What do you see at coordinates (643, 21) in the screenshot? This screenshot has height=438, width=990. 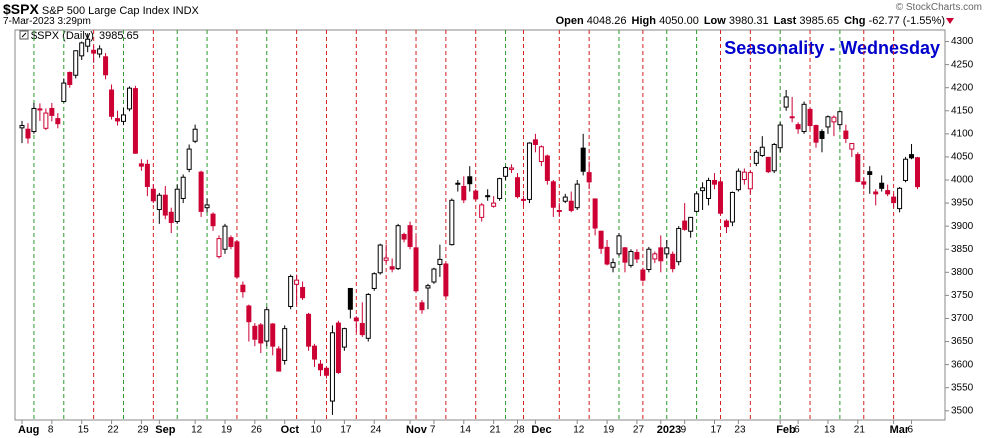 I see `stat-label: High` at bounding box center [643, 21].